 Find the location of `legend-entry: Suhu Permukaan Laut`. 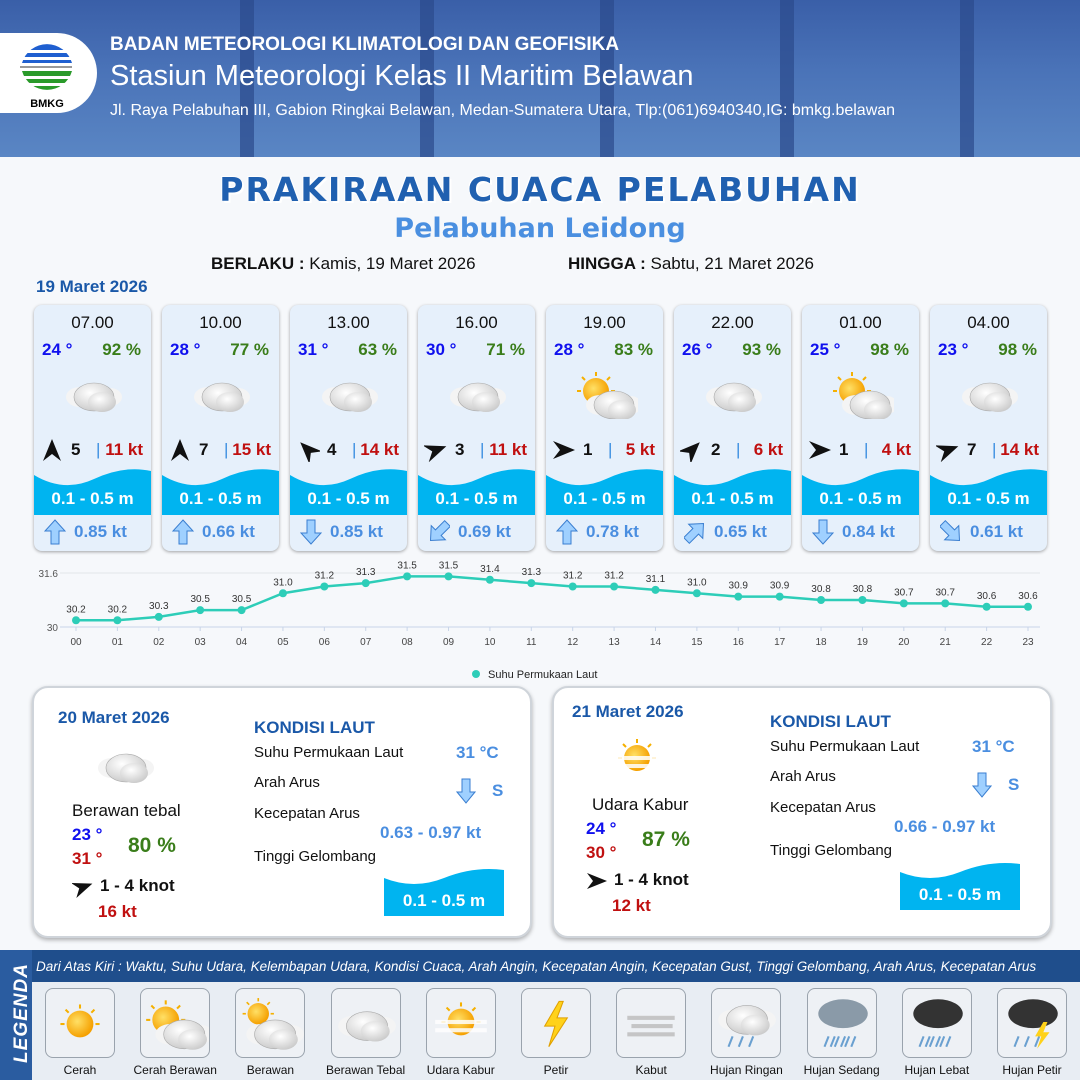

legend-entry: Suhu Permukaan Laut is located at coordinates (542, 675).